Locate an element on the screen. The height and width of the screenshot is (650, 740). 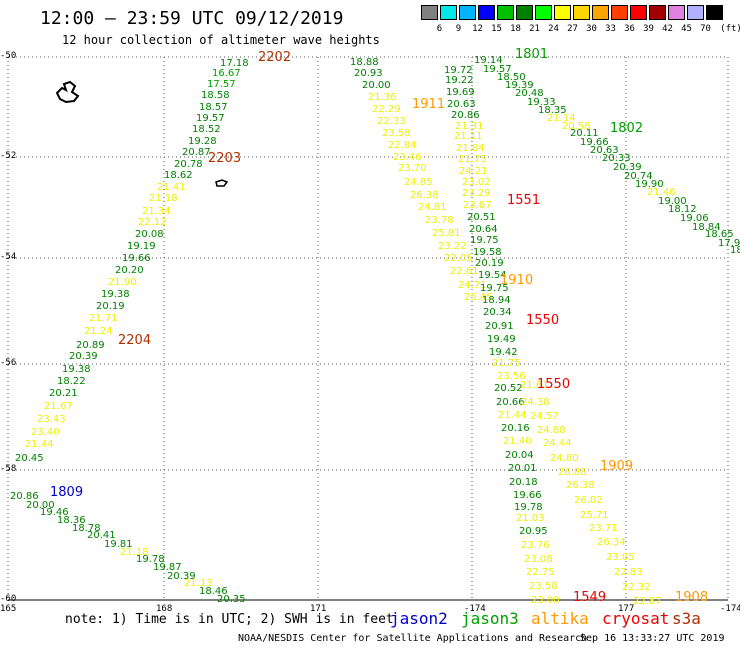
wave-height-value: 21.75 is located at coordinates (472, 159).